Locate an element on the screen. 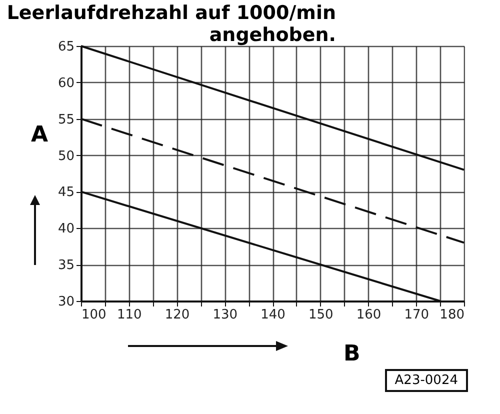  text: A23-0024 is located at coordinates (426, 380).